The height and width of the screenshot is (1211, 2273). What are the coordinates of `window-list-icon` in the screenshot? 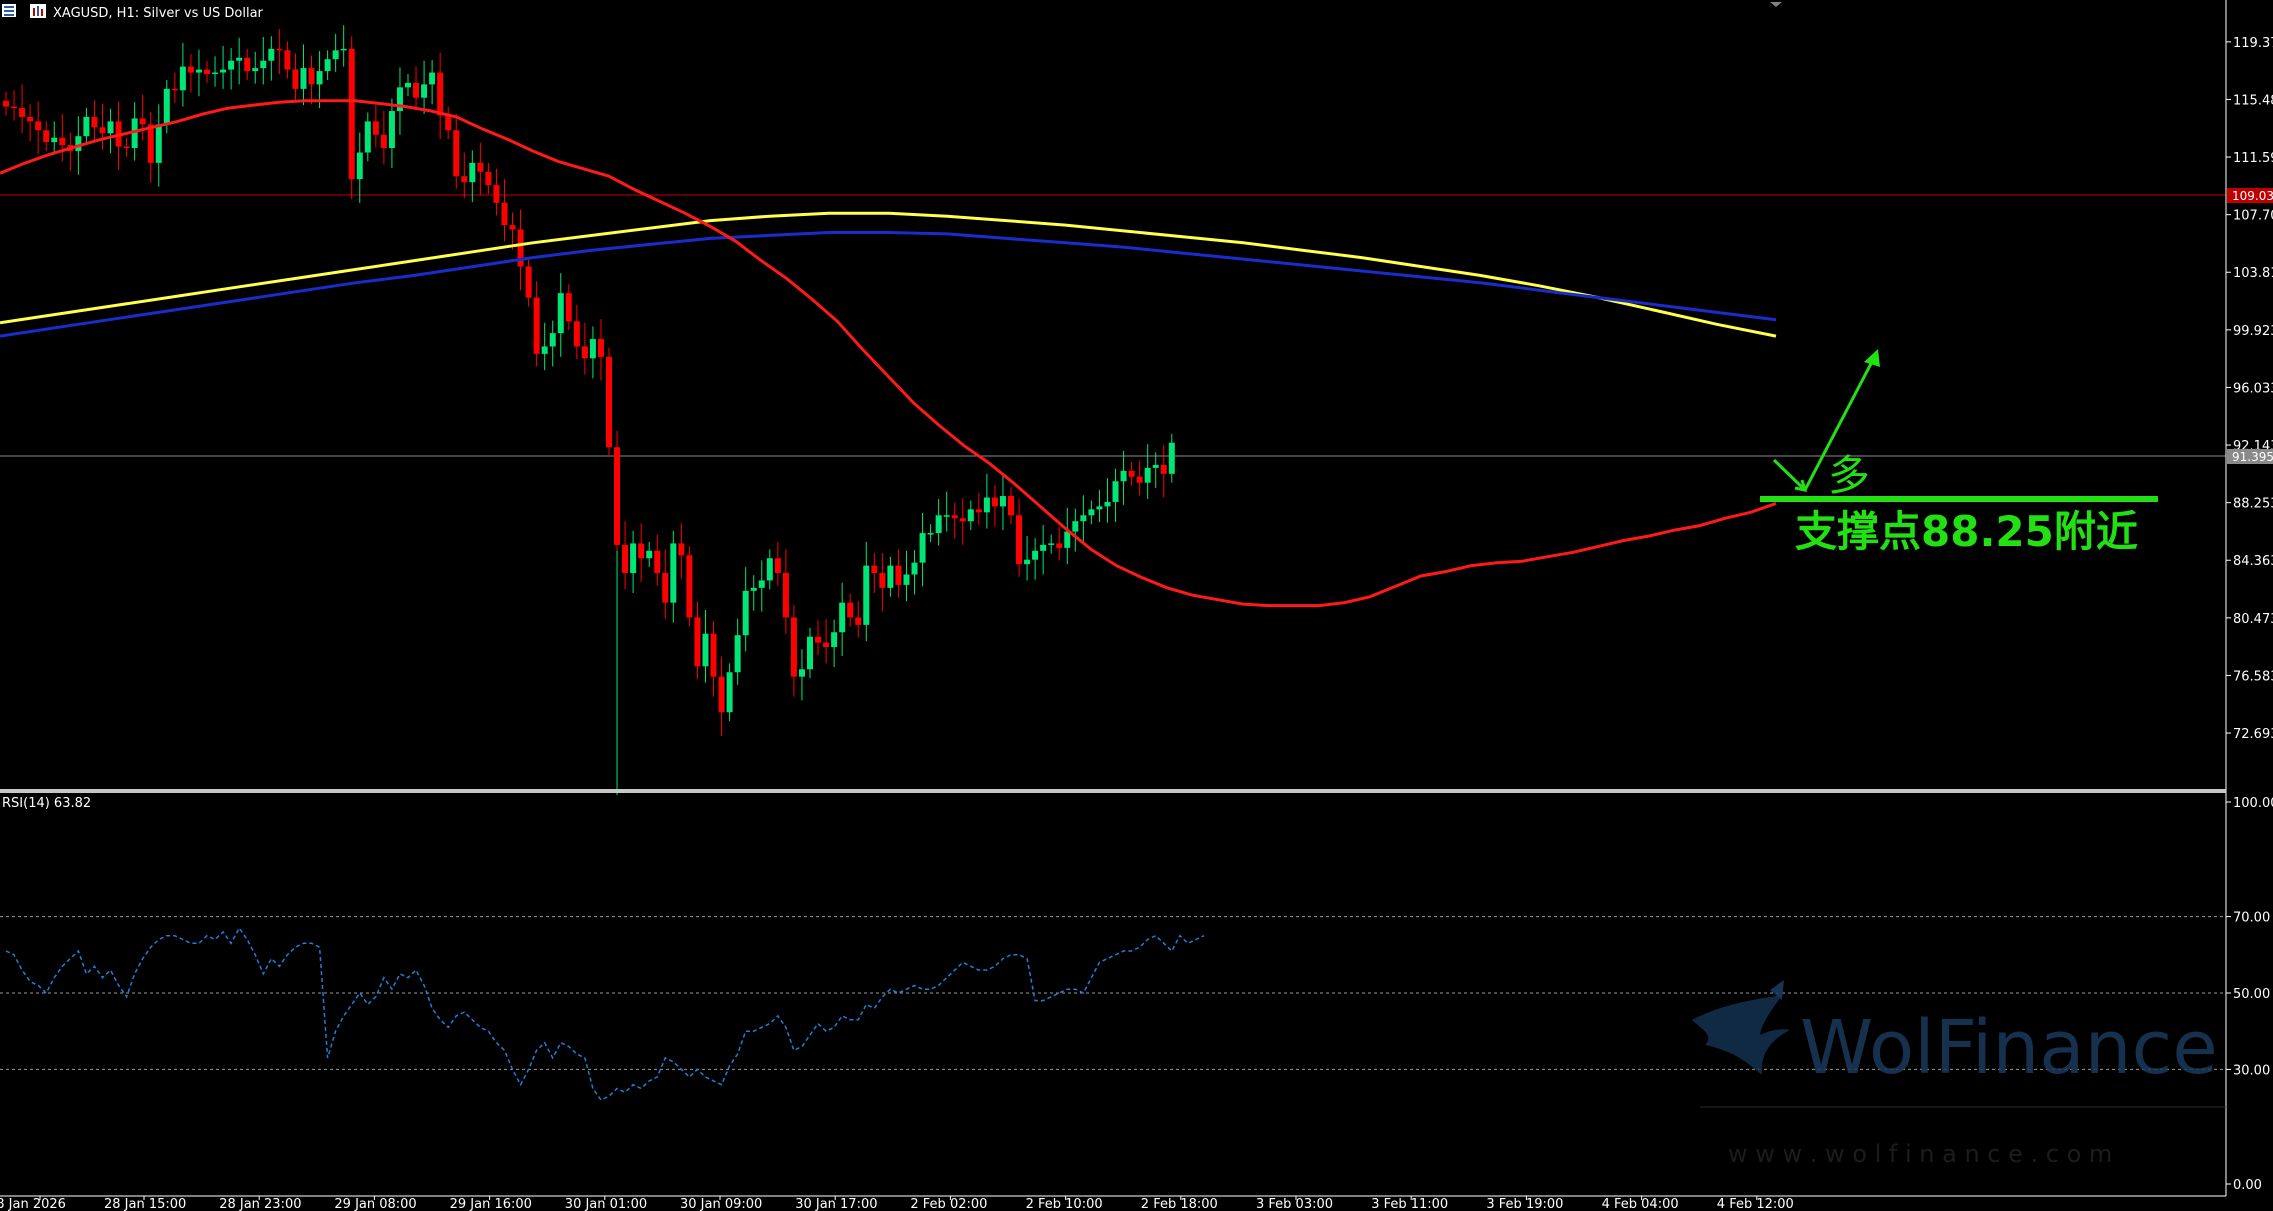 It's located at (9, 10).